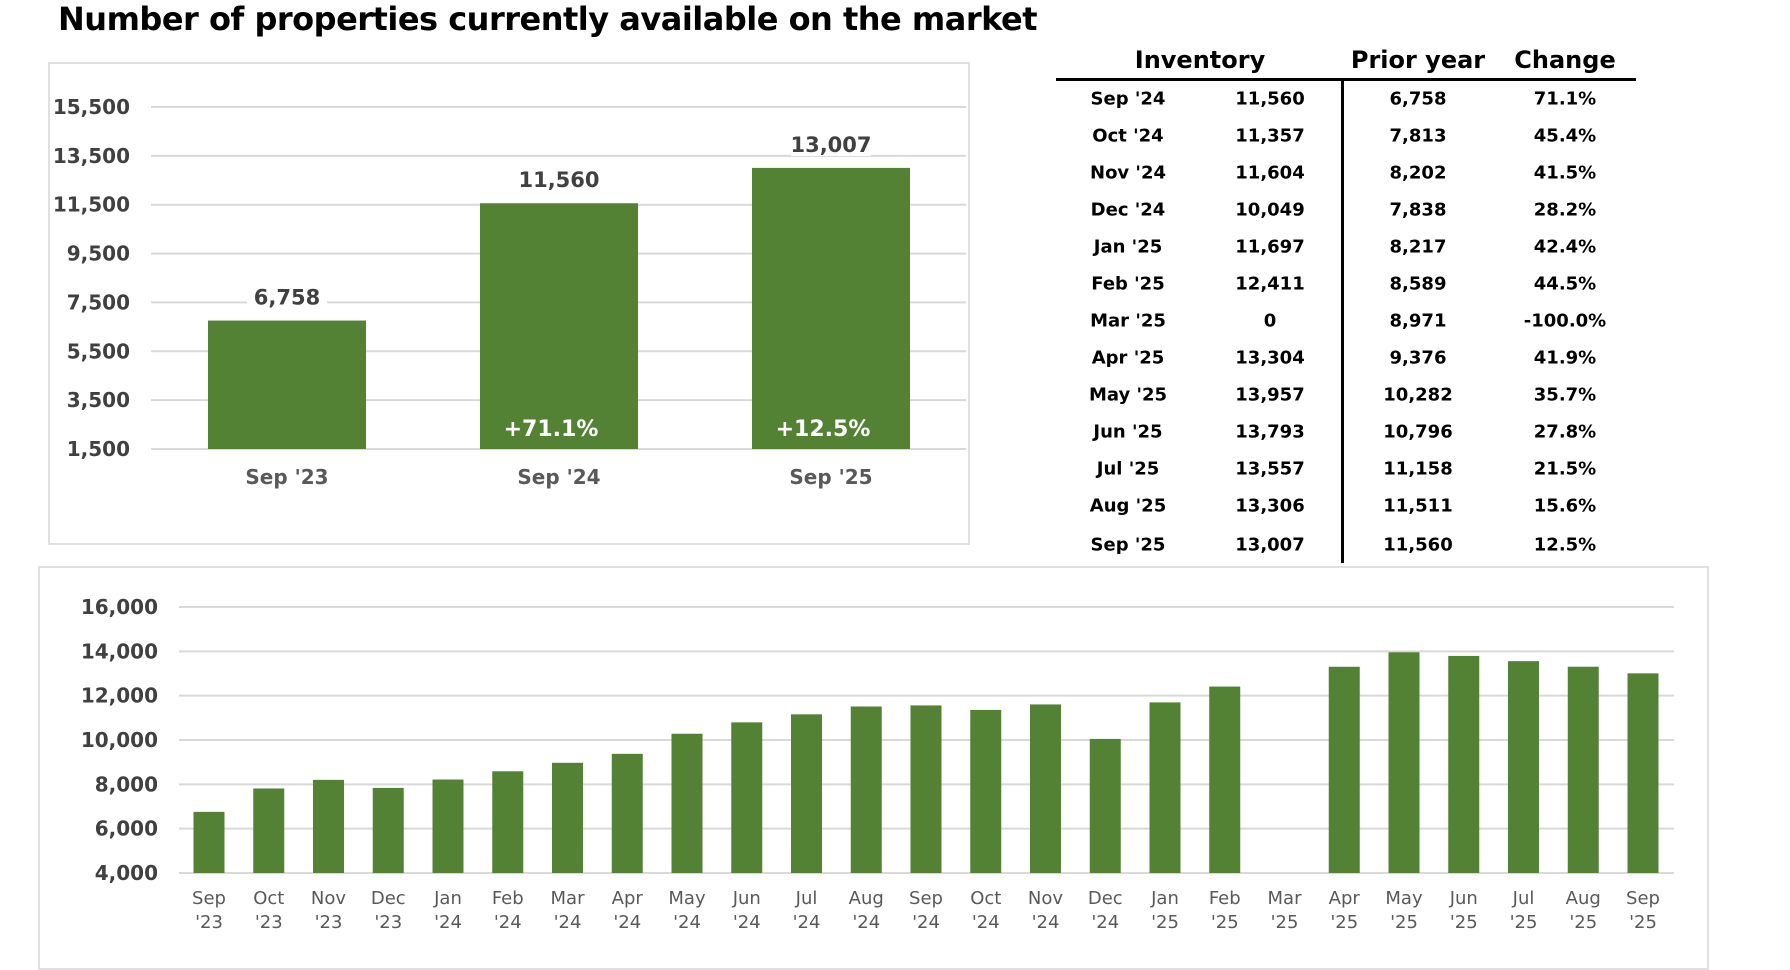 This screenshot has height=970, width=1790. What do you see at coordinates (1270, 545) in the screenshot?
I see `inventory-cell: 13,007` at bounding box center [1270, 545].